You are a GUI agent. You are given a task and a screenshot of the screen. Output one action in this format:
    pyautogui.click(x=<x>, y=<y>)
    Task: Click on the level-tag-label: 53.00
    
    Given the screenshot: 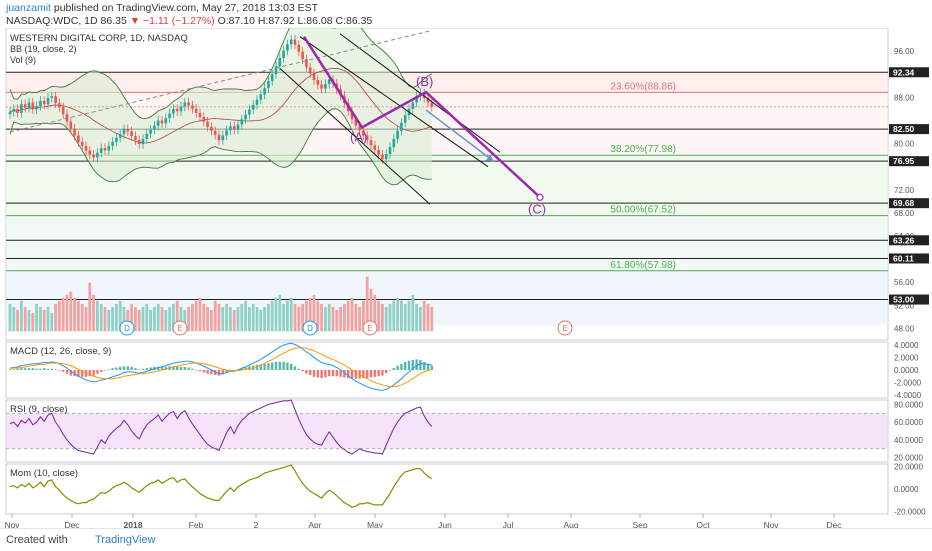 What is the action you would take?
    pyautogui.click(x=904, y=300)
    